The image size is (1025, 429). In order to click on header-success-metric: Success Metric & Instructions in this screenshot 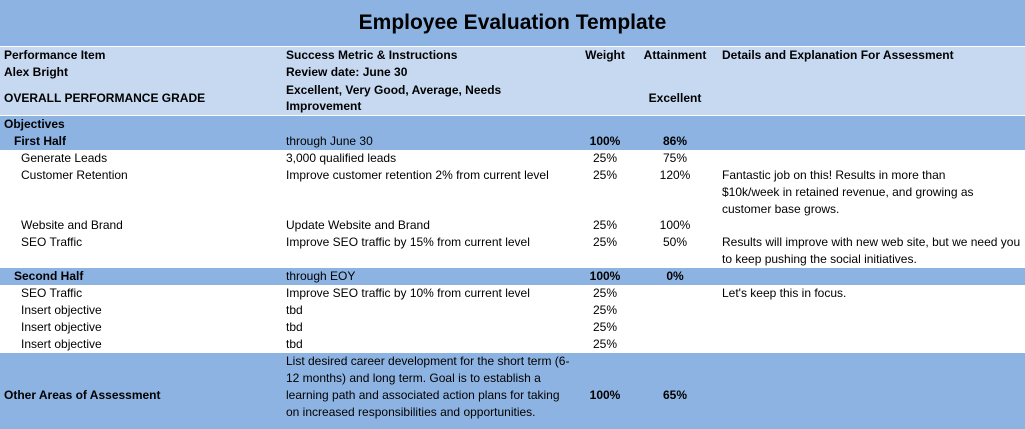, I will do `click(372, 55)`.